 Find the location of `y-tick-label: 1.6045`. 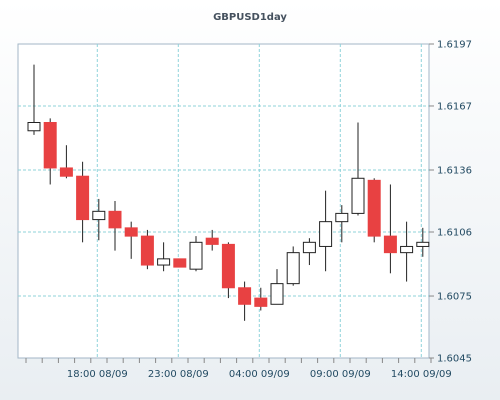

y-tick-label: 1.6045 is located at coordinates (454, 359).